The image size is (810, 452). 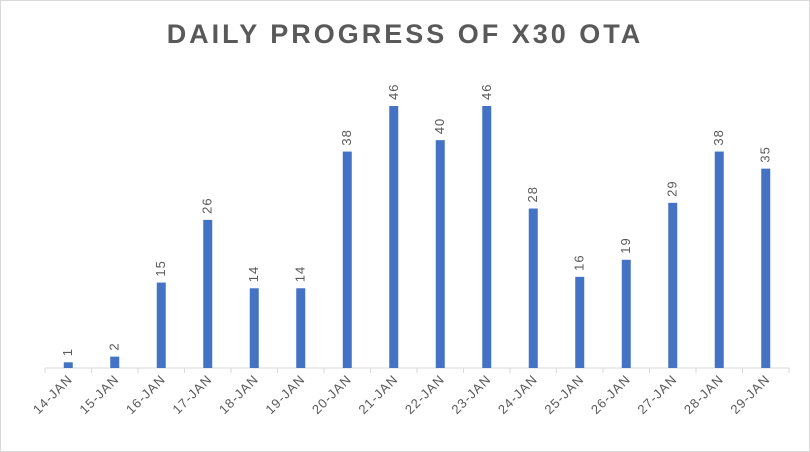 I want to click on data-label: 1, so click(x=67, y=352).